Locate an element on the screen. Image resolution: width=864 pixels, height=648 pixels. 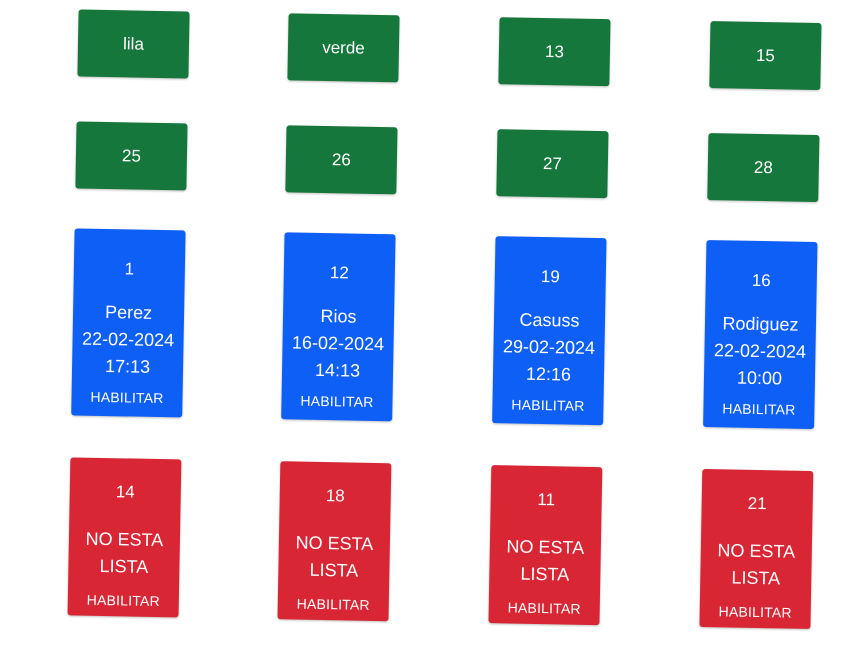
card-number: 14 is located at coordinates (125, 492).